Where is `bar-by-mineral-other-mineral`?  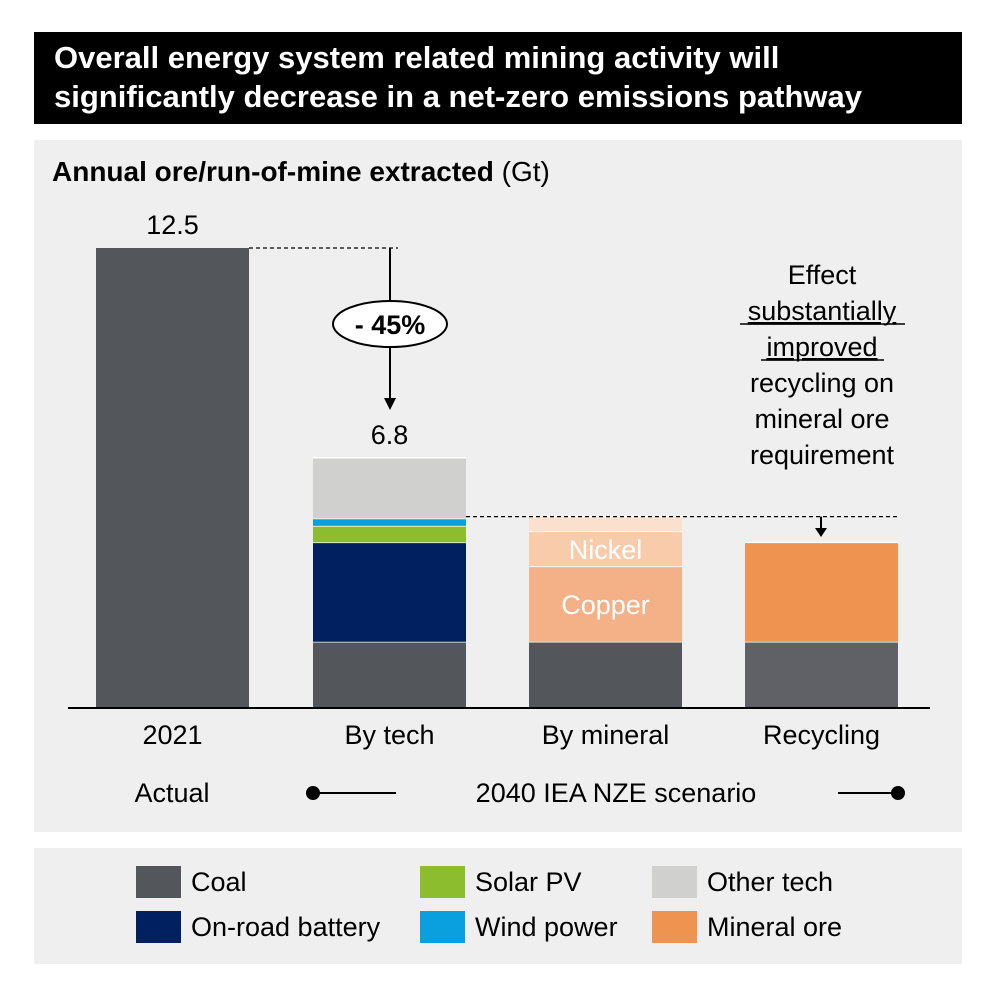
bar-by-mineral-other-mineral is located at coordinates (605, 524).